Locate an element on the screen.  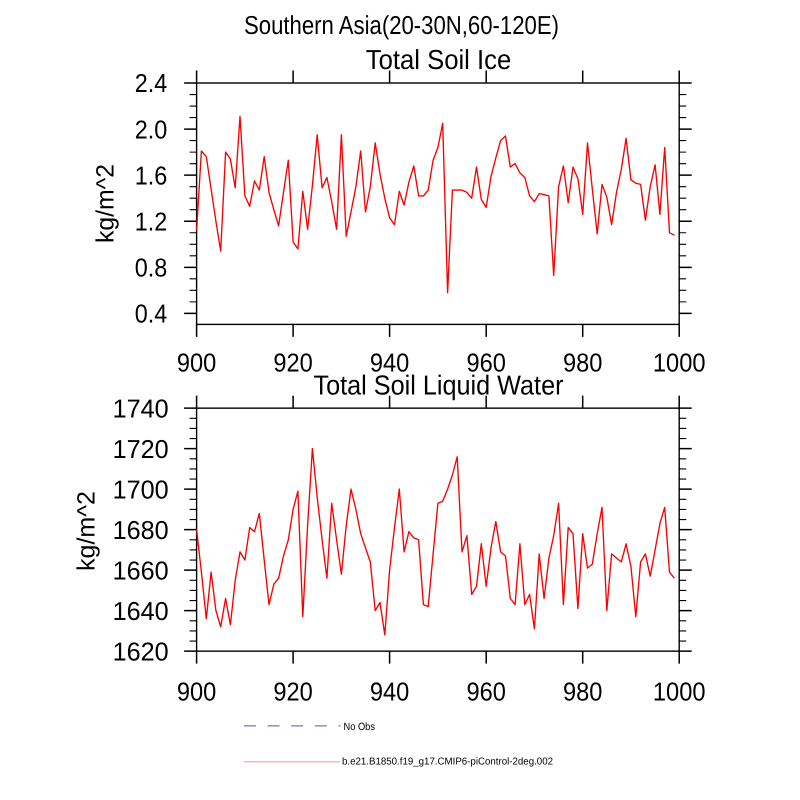
svg-text: Total Soil Ice is located at coordinates (439, 59).